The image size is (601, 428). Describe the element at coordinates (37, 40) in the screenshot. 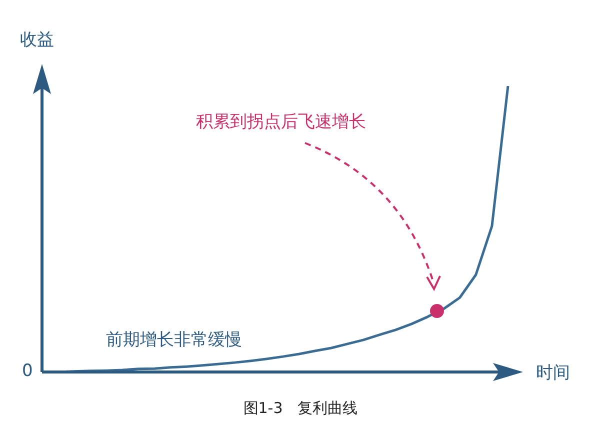

I see `y-axis-title: 收益` at that location.